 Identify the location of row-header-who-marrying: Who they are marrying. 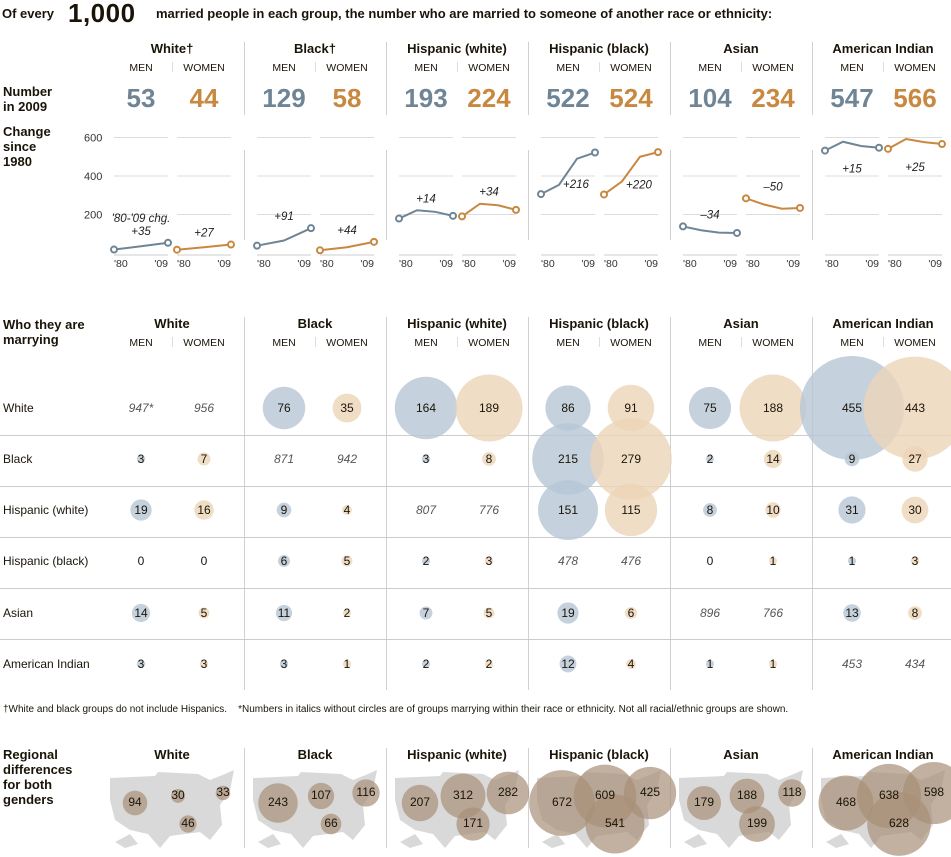
(44, 332).